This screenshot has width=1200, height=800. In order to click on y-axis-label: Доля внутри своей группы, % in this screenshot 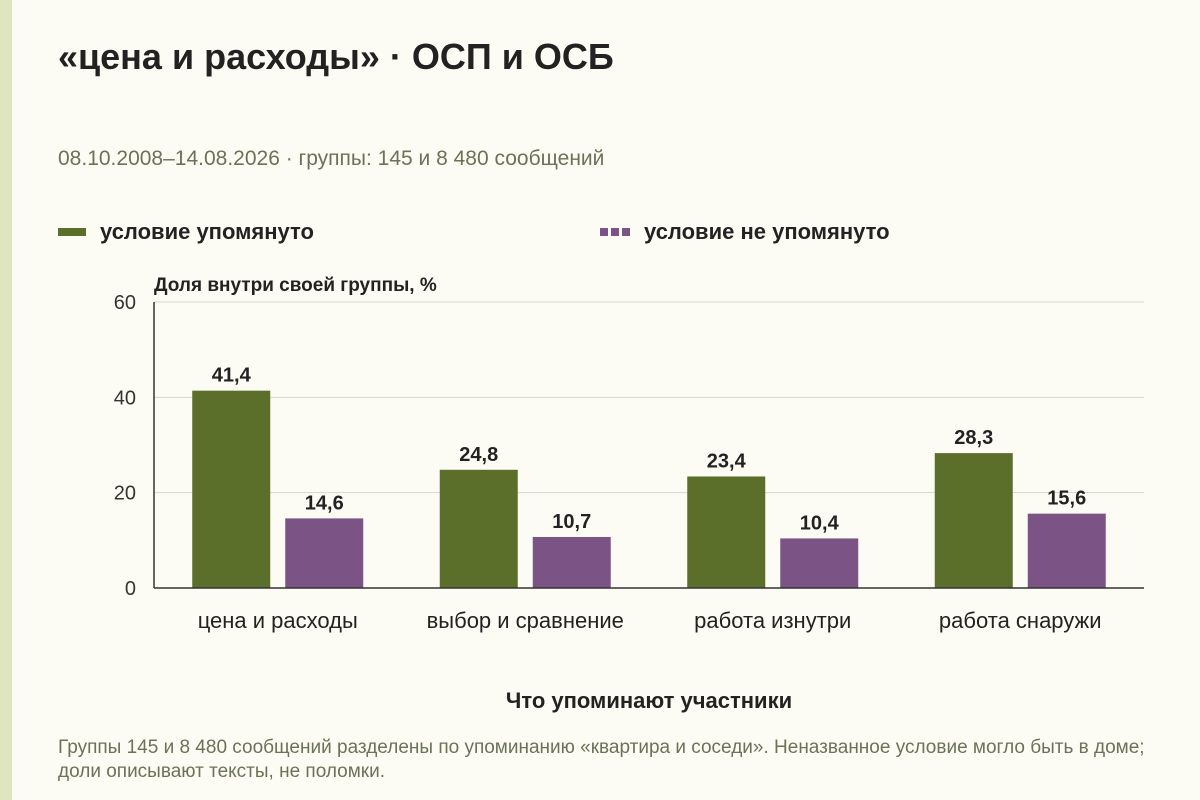, I will do `click(295, 285)`.